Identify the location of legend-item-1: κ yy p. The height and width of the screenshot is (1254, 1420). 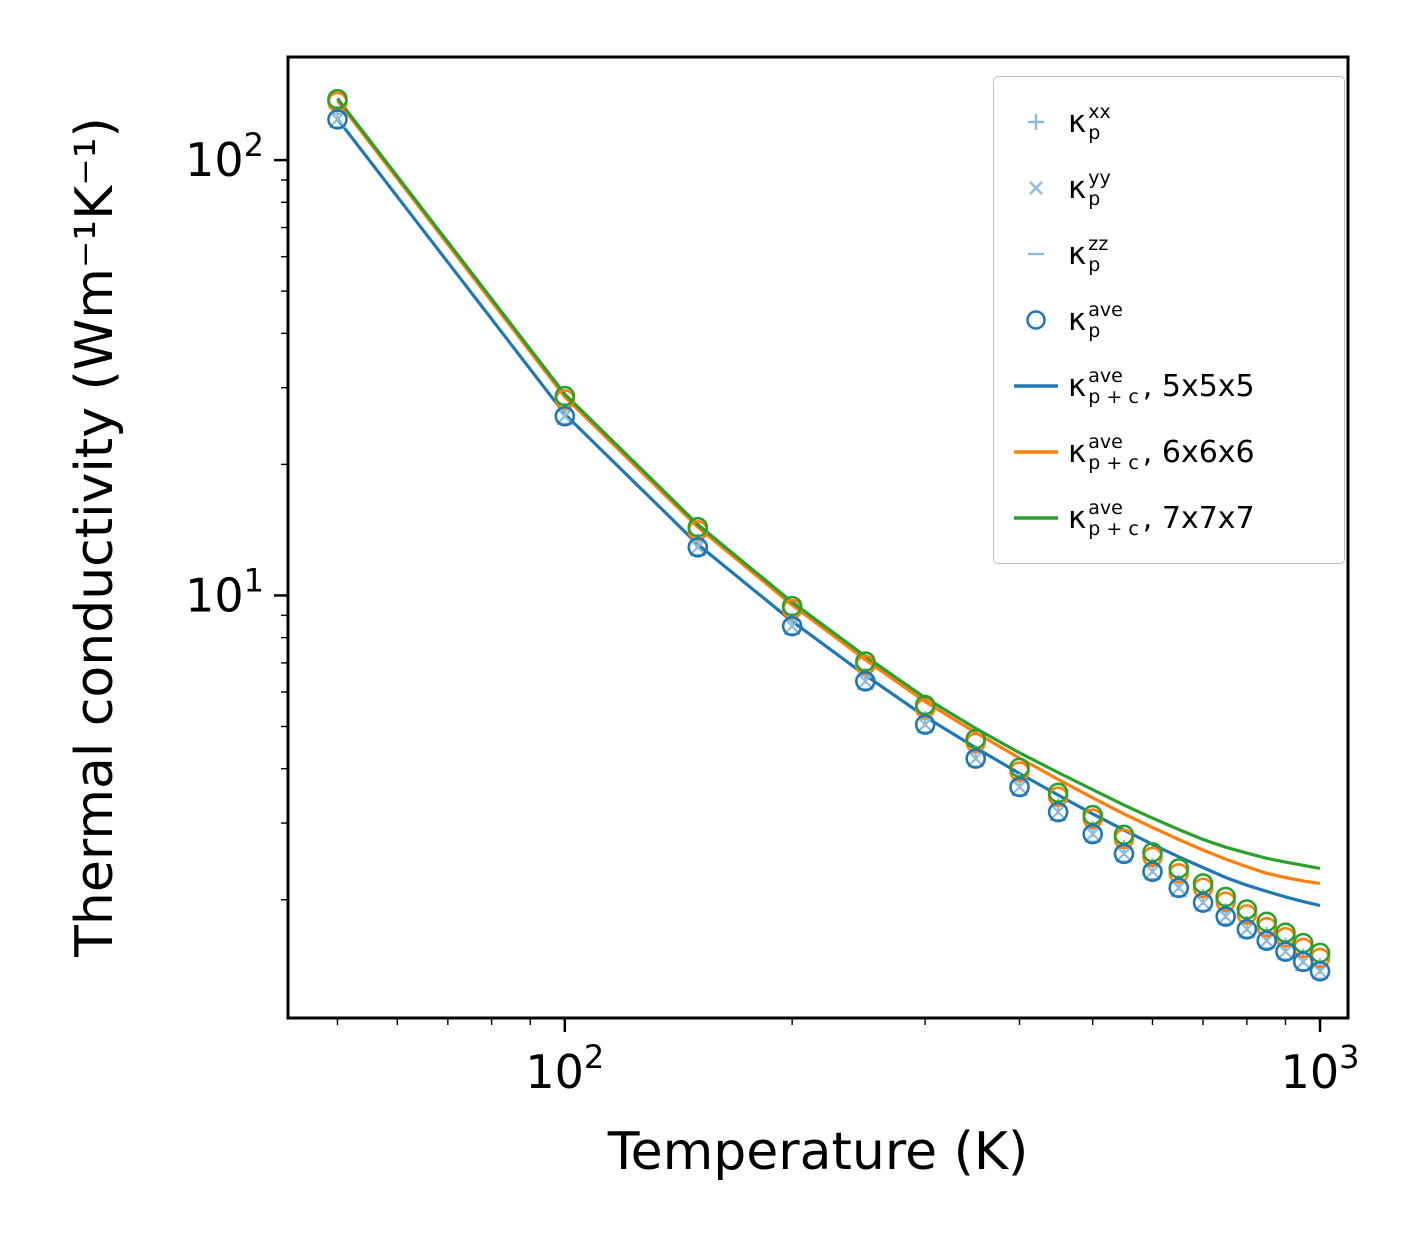
(1169, 188).